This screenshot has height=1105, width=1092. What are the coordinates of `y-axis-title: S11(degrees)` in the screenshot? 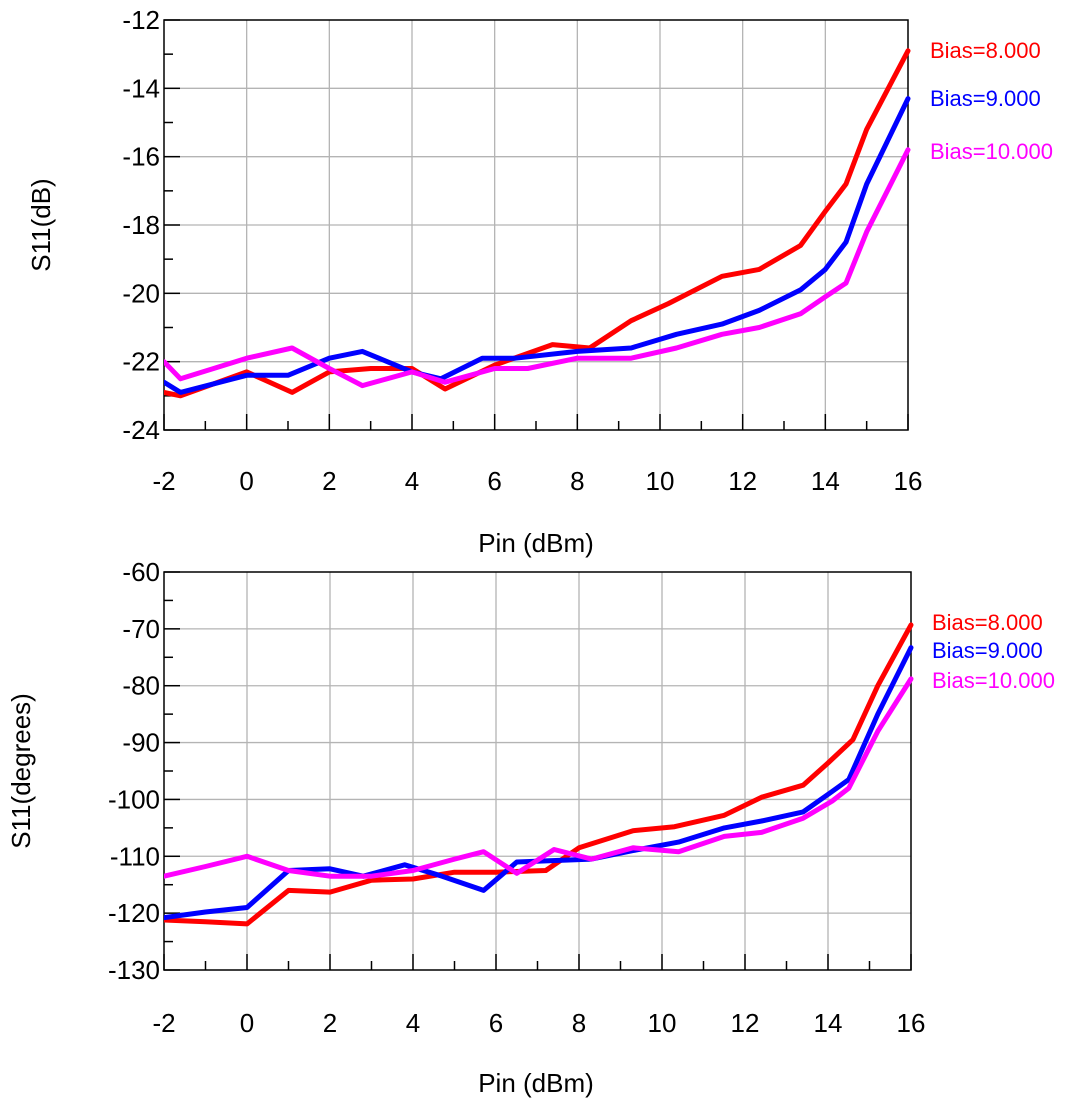 It's located at (21, 771).